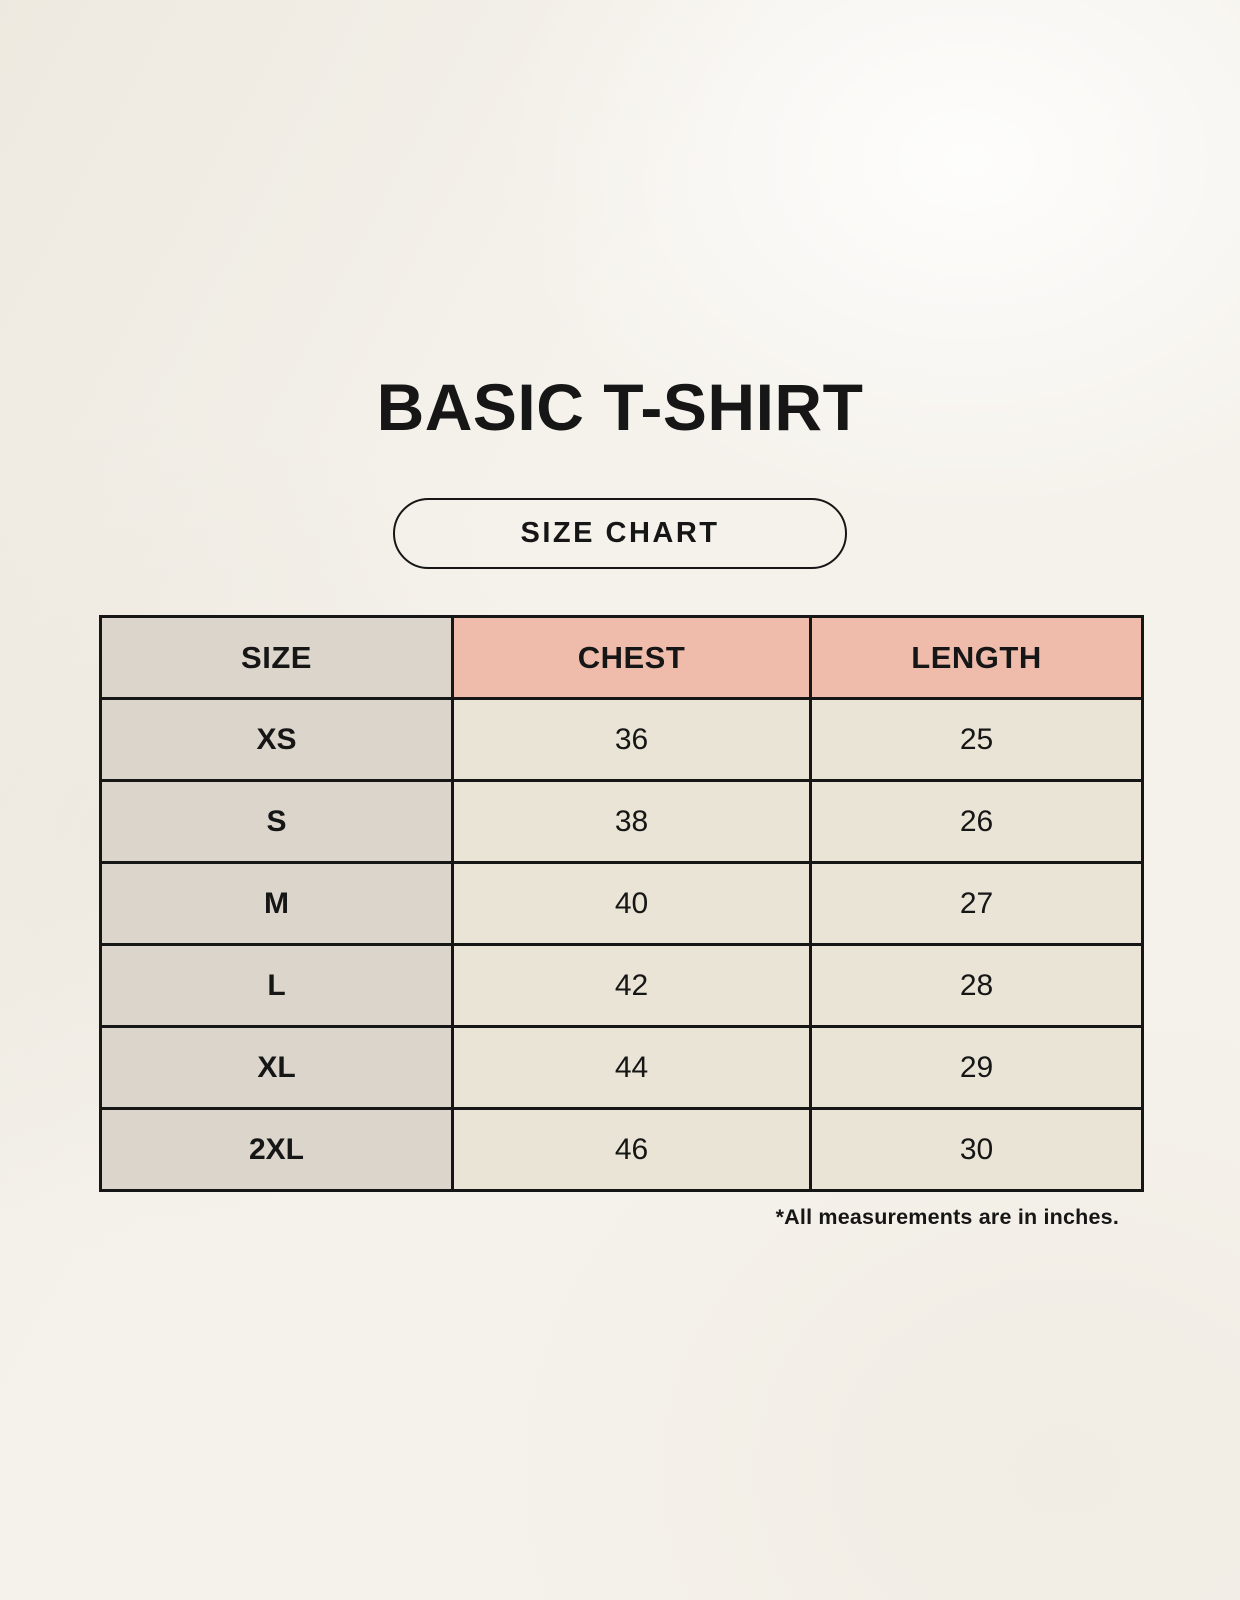  I want to click on table-row: S 38 26, so click(621, 821).